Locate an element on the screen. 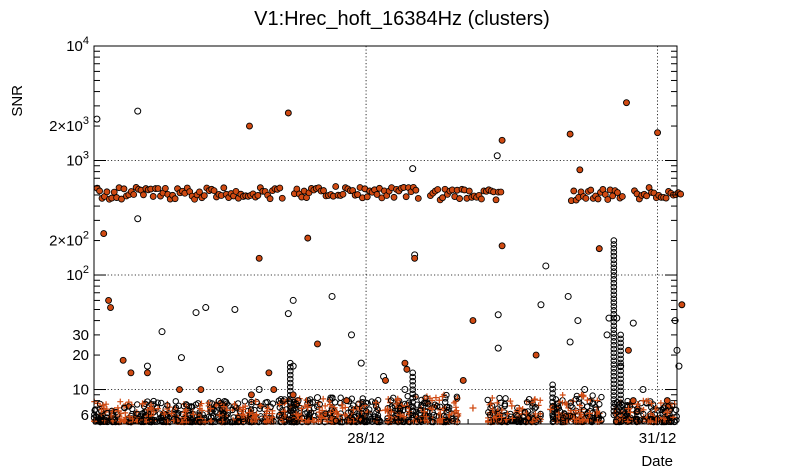 This screenshot has width=805, height=472. x-axis-label: Date is located at coordinates (657, 461).